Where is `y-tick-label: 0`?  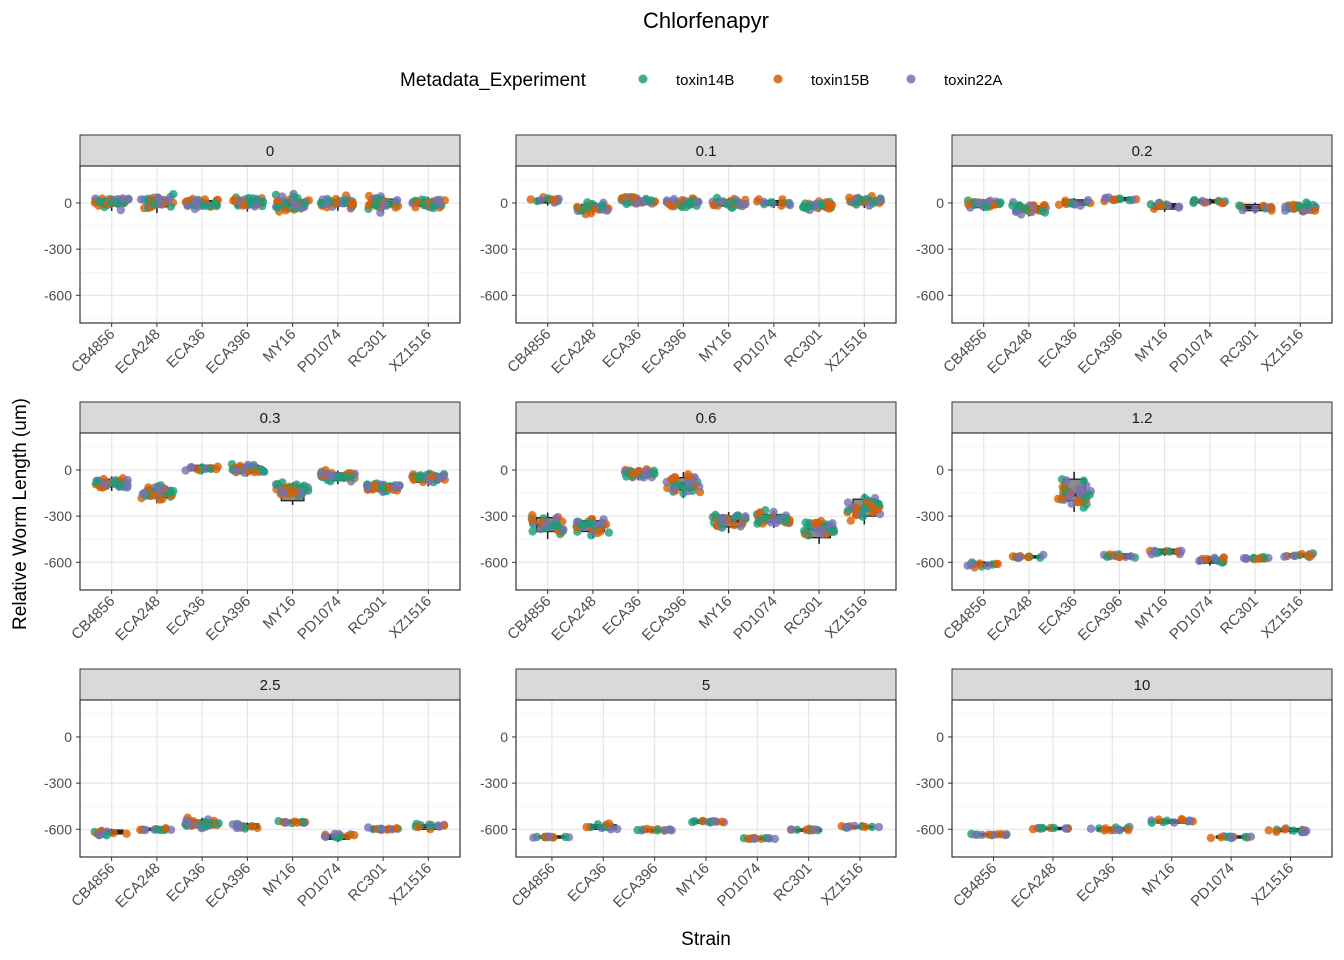 y-tick-label: 0 is located at coordinates (504, 203).